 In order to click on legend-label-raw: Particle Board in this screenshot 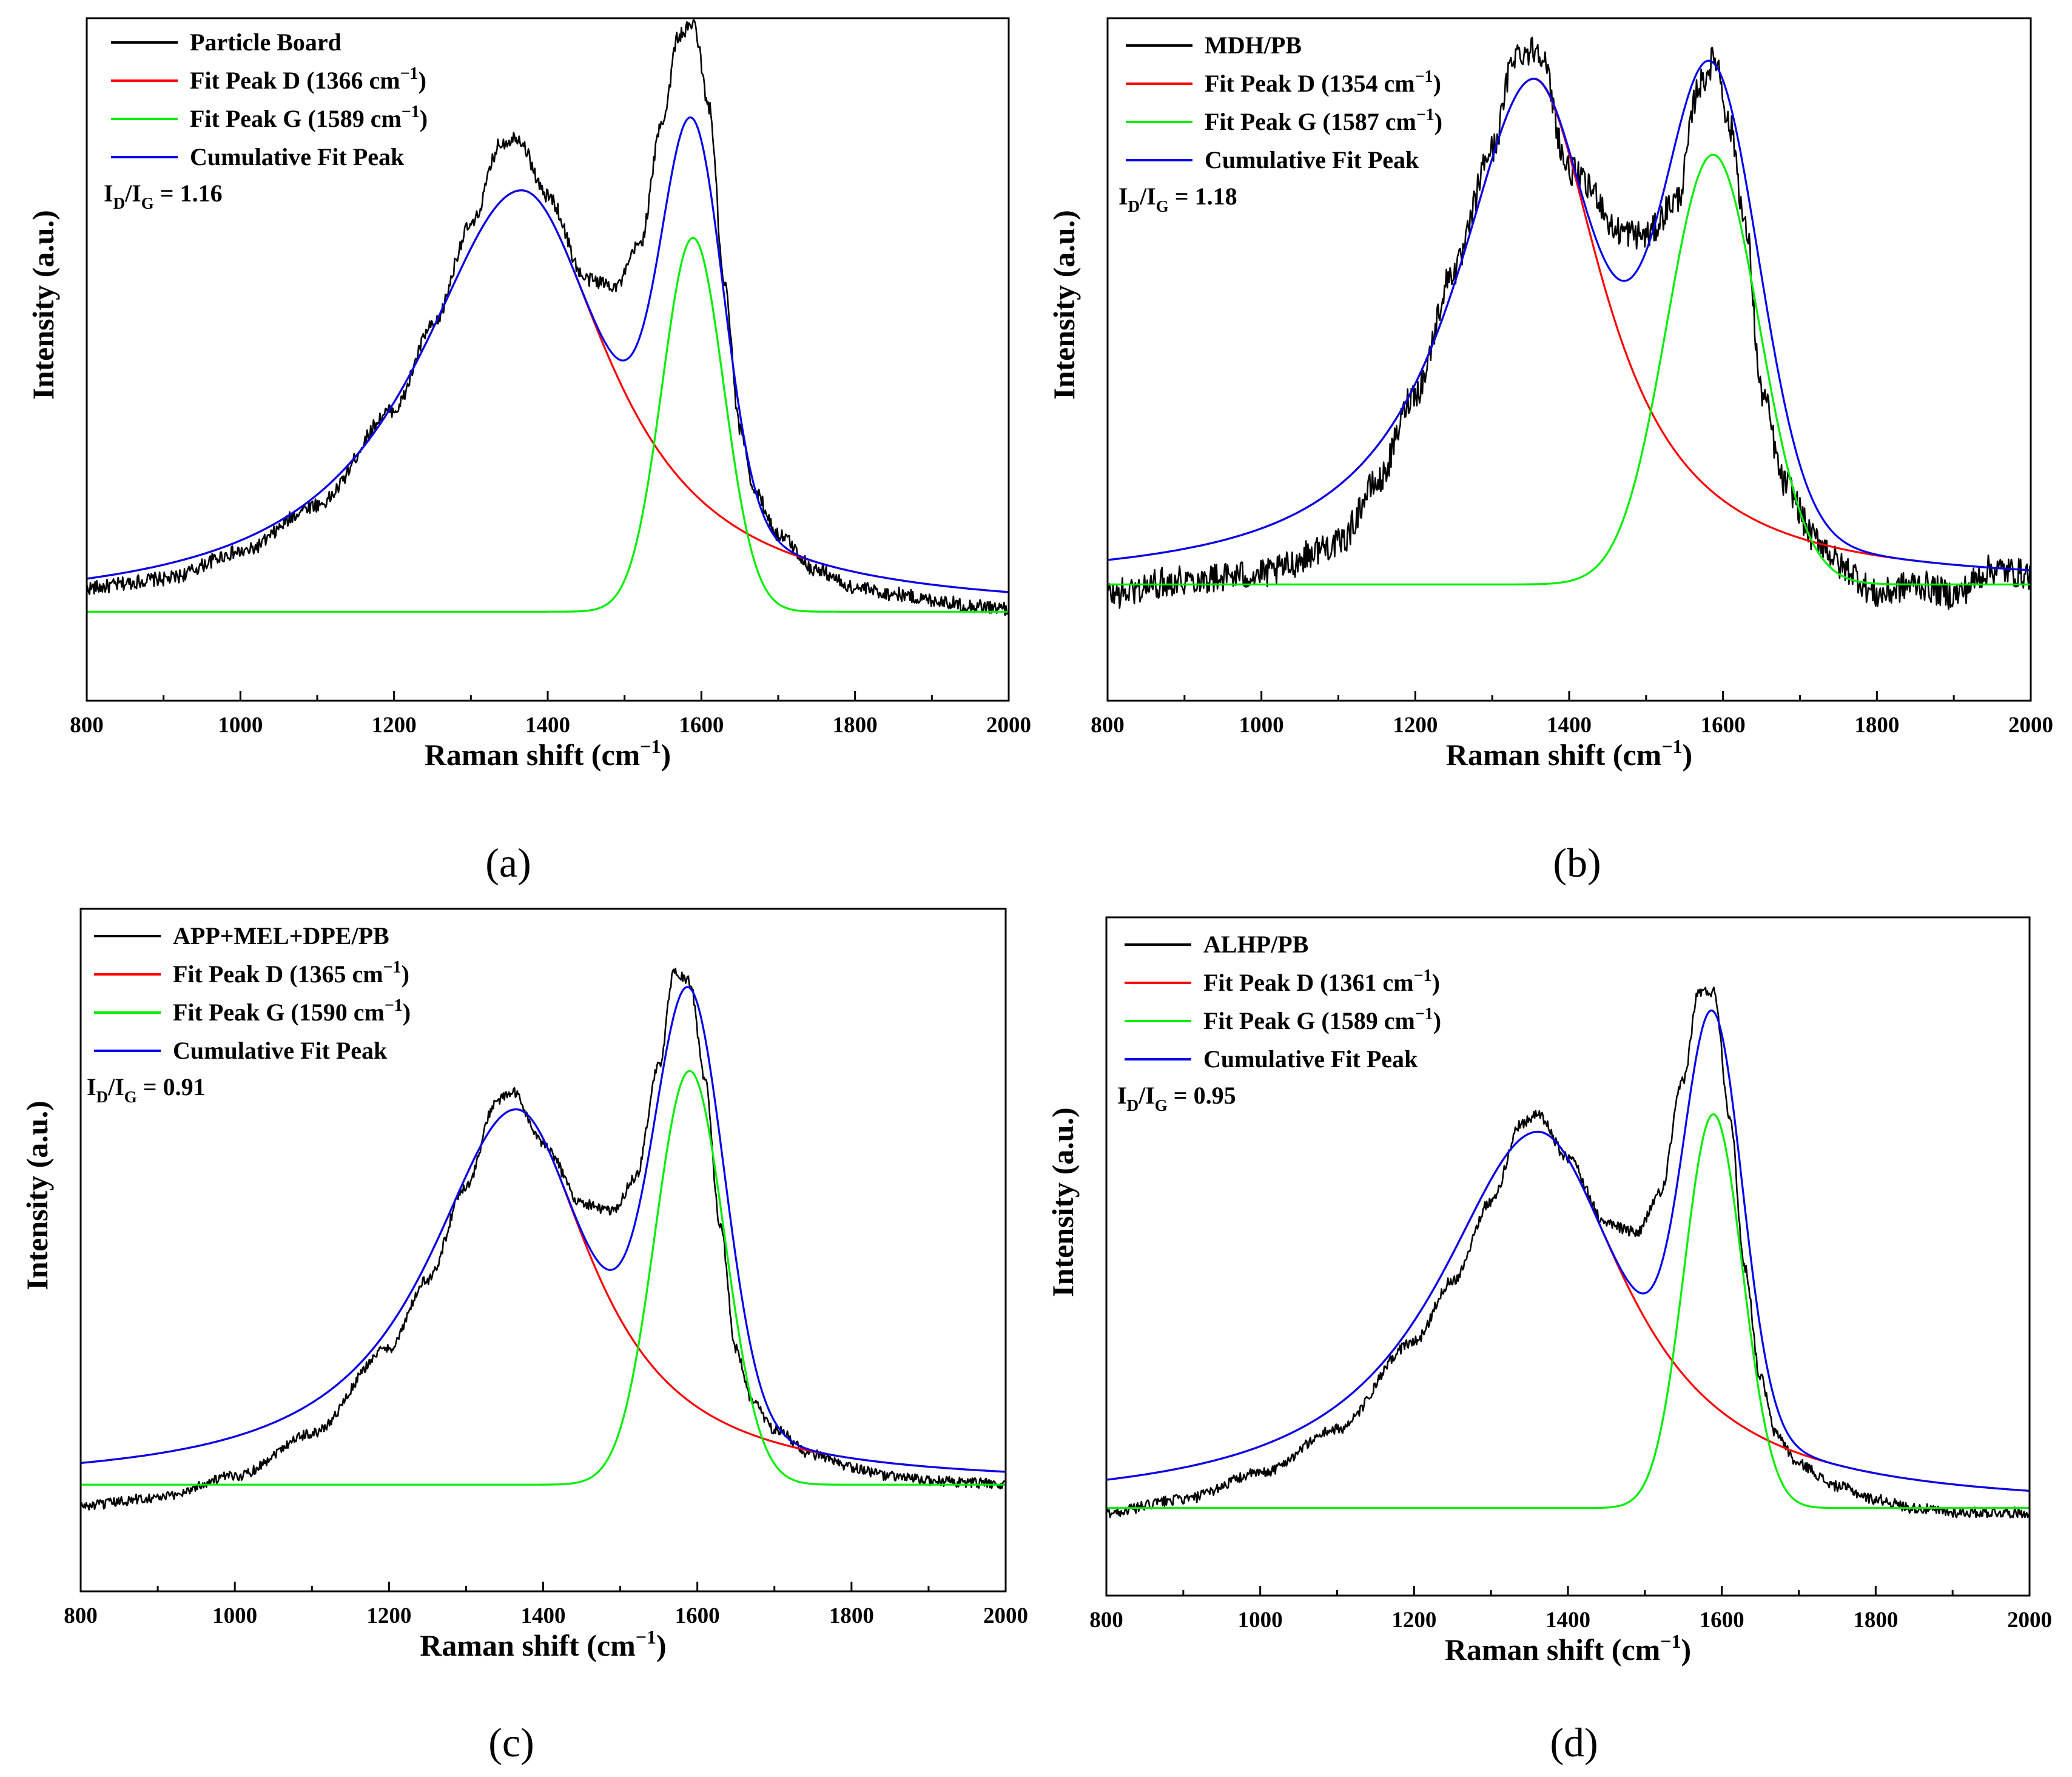, I will do `click(265, 42)`.